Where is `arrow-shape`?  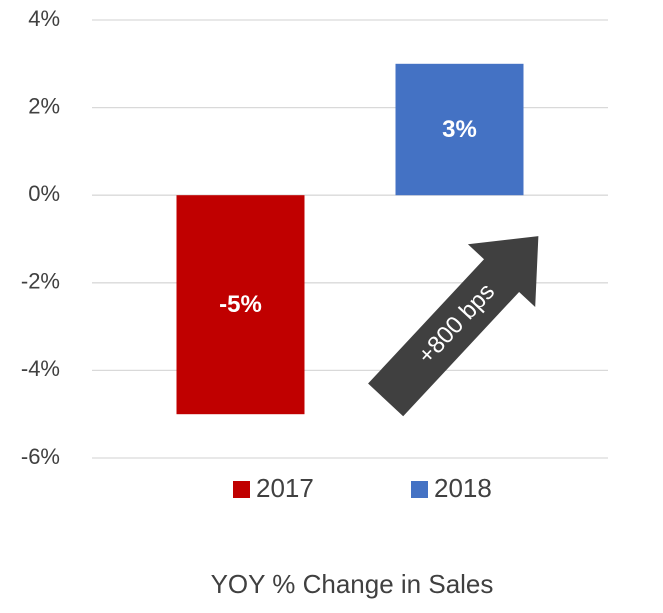 arrow-shape is located at coordinates (453, 326).